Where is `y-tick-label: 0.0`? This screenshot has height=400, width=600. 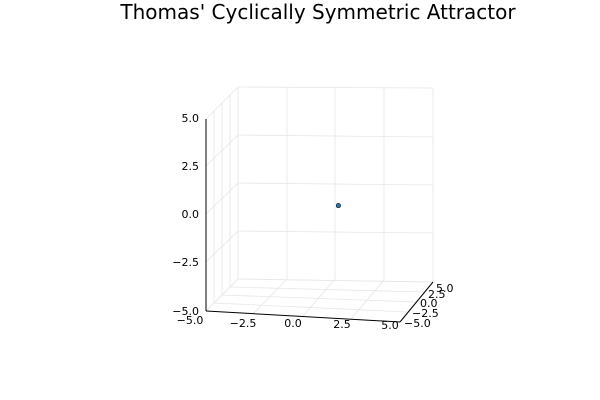 y-tick-label: 0.0 is located at coordinates (429, 303).